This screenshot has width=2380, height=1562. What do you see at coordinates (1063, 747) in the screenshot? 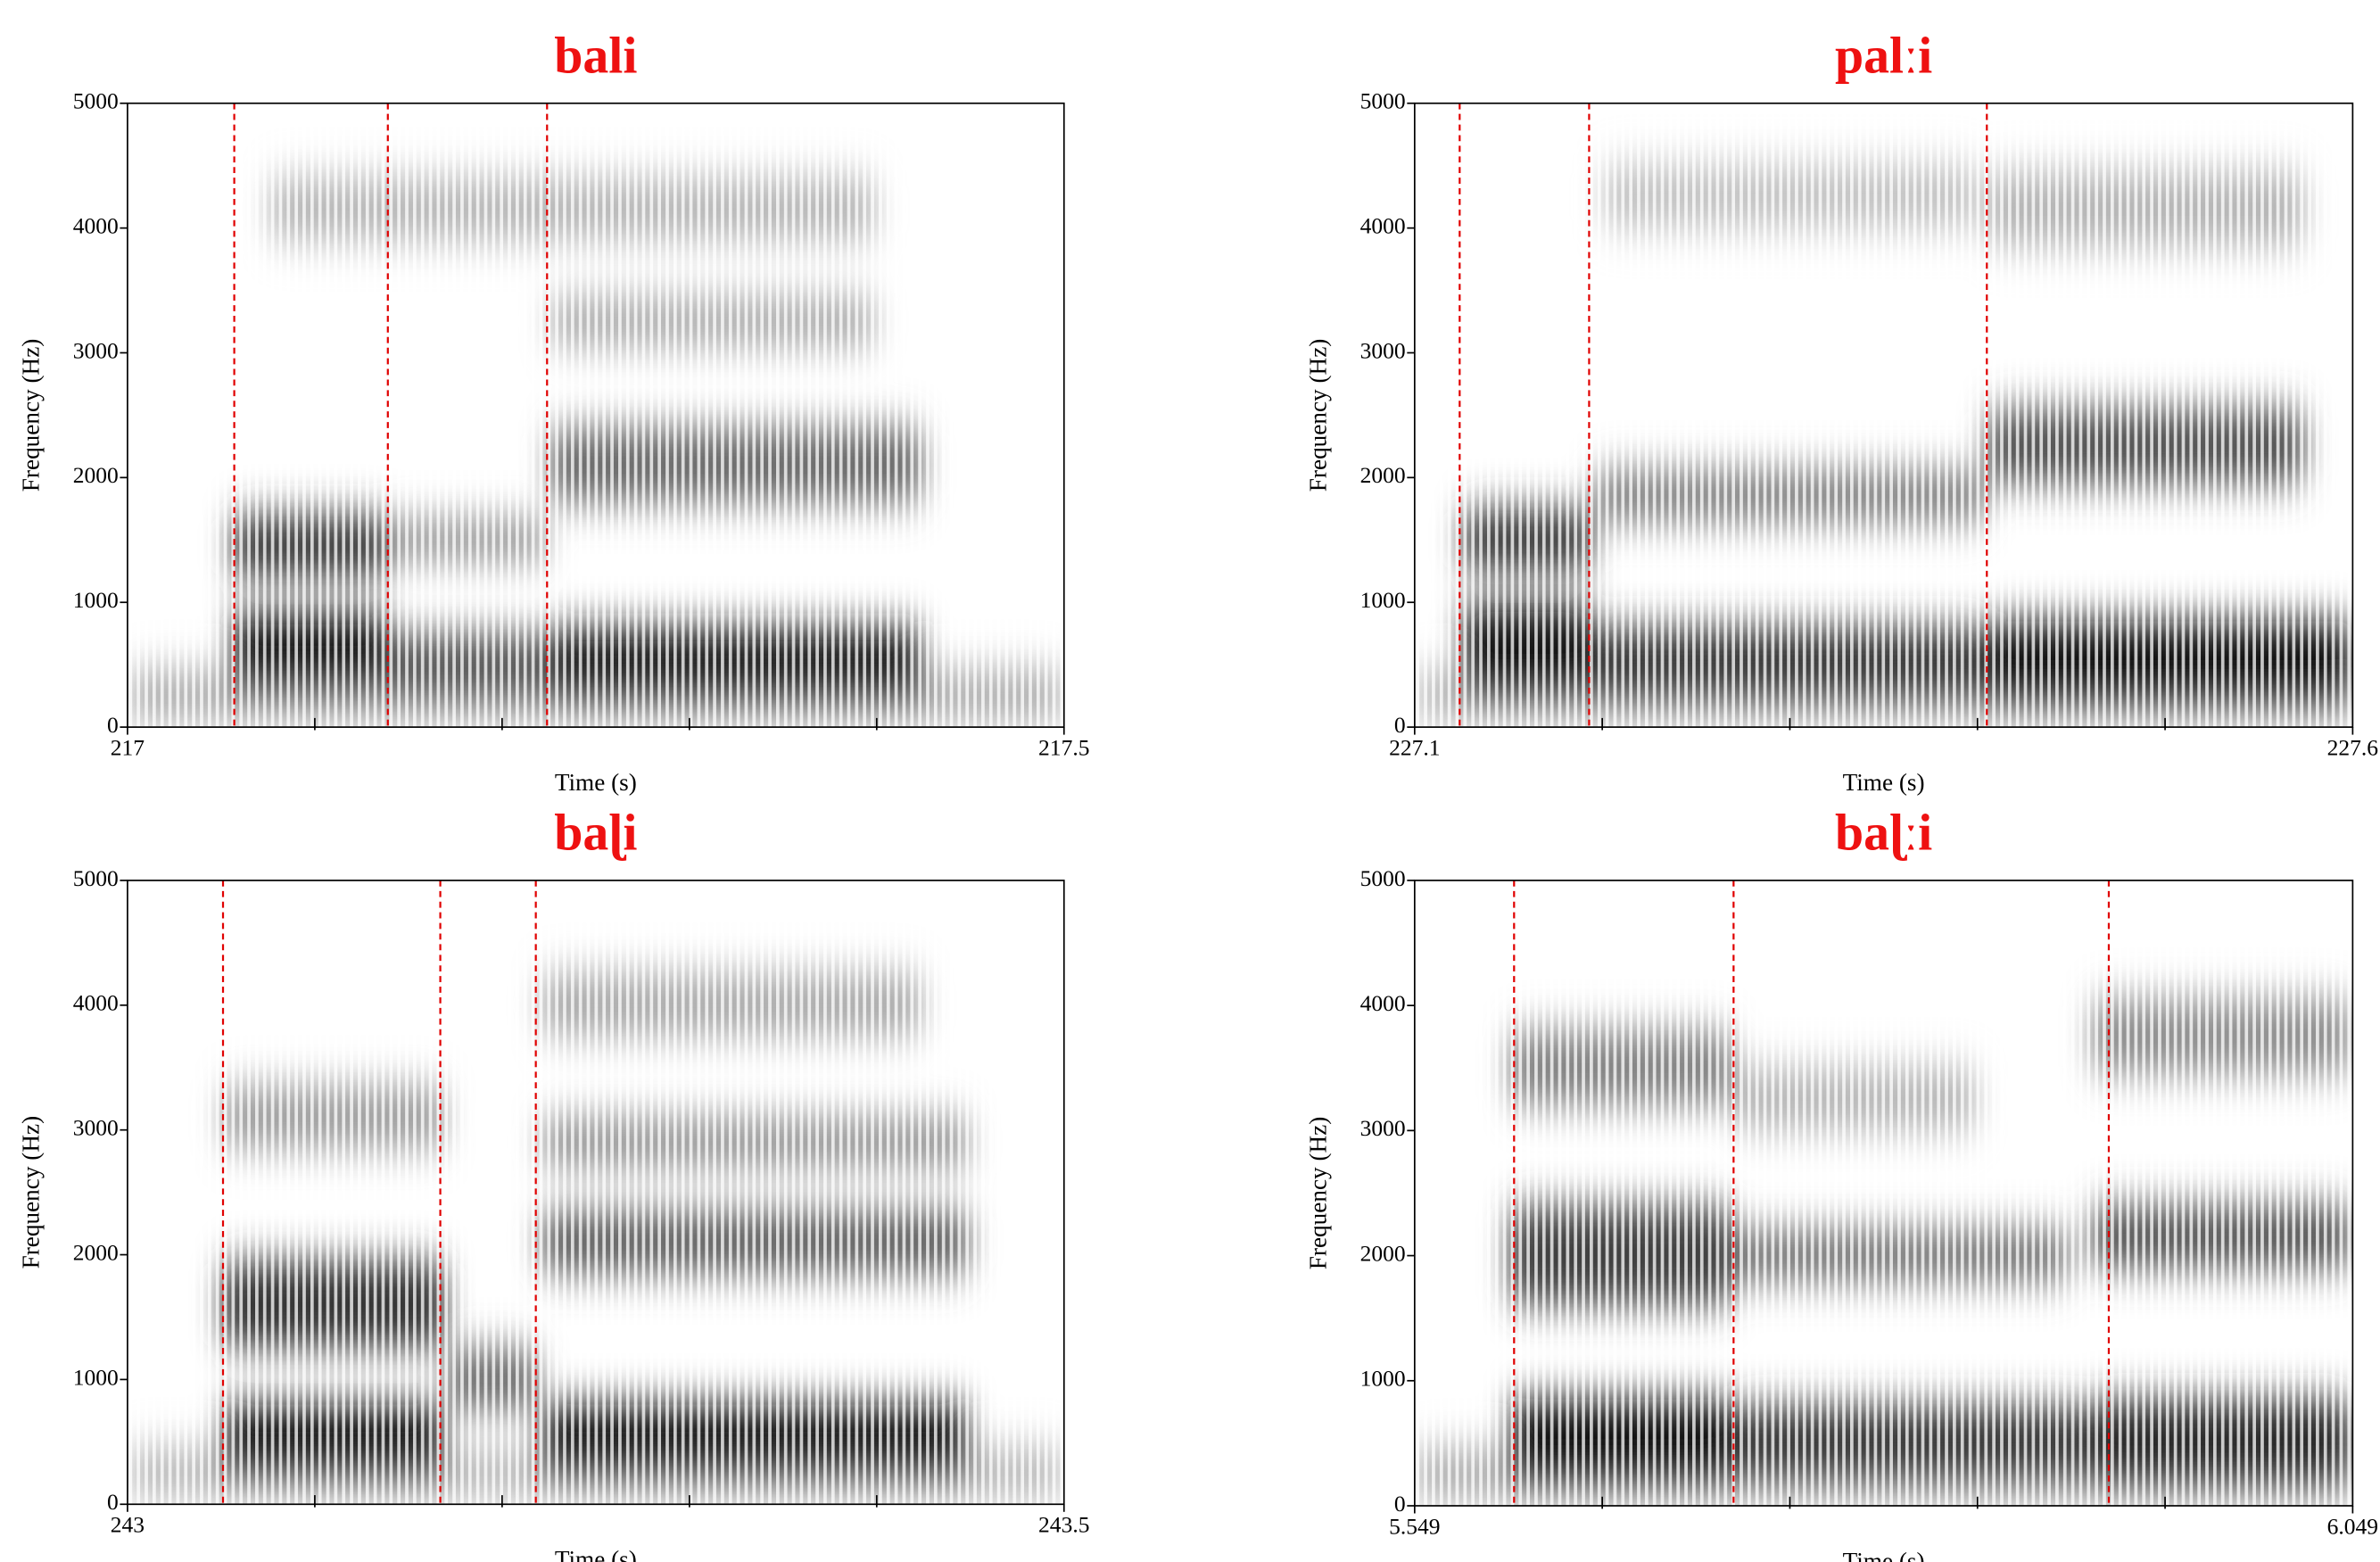
I see `x-tick-label: 217.5` at bounding box center [1063, 747].